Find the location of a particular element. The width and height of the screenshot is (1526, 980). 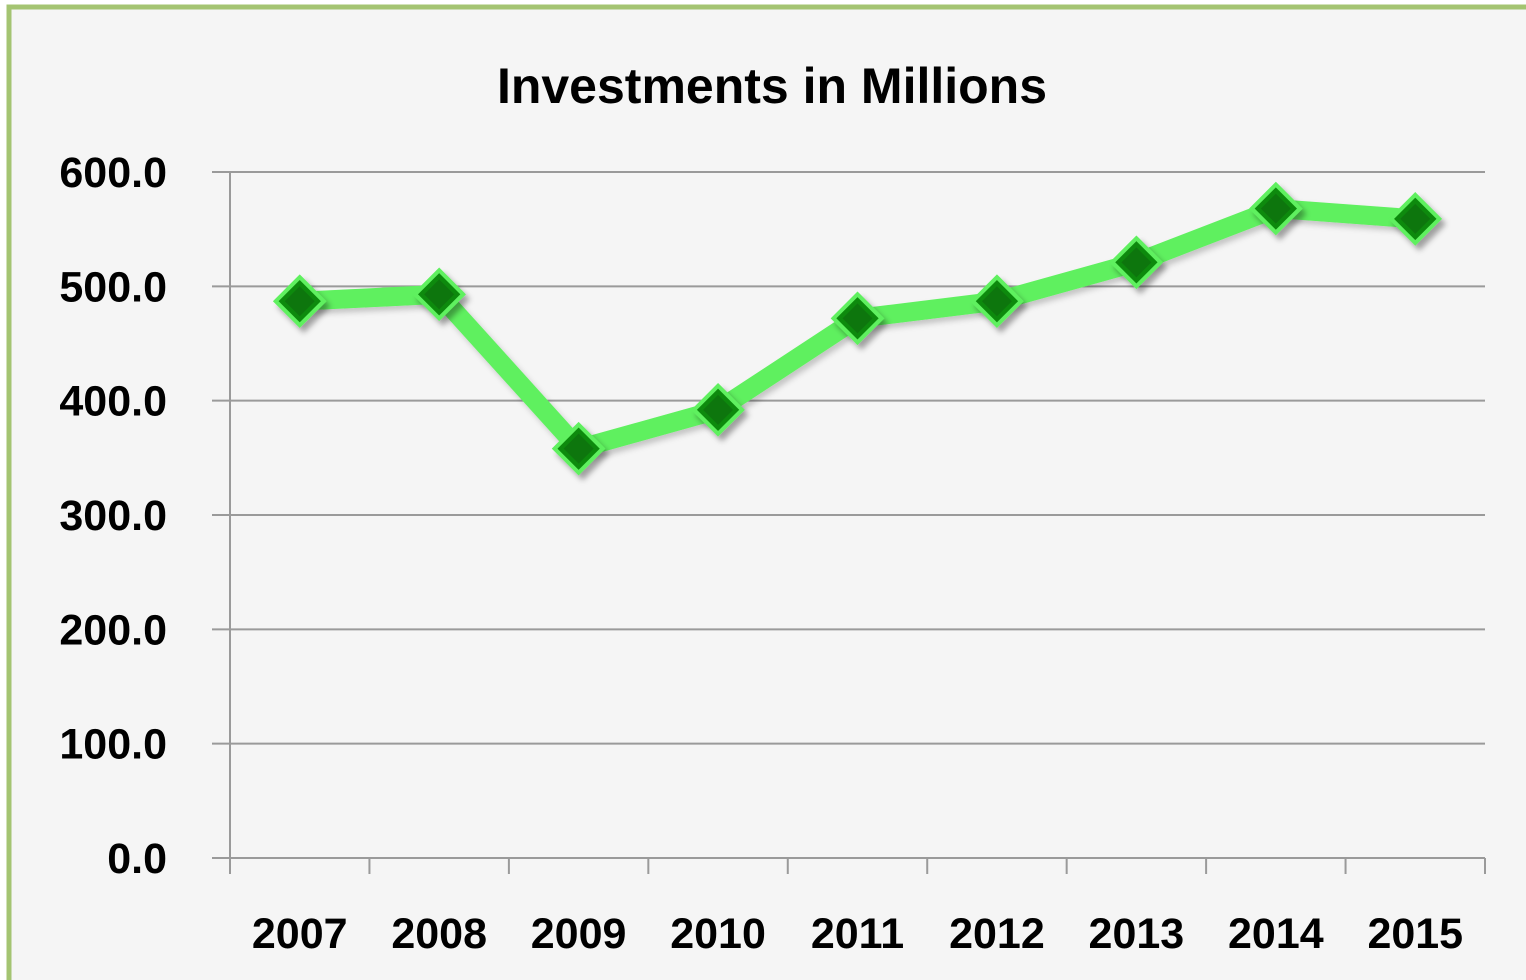

data-point-2009 is located at coordinates (578, 448).